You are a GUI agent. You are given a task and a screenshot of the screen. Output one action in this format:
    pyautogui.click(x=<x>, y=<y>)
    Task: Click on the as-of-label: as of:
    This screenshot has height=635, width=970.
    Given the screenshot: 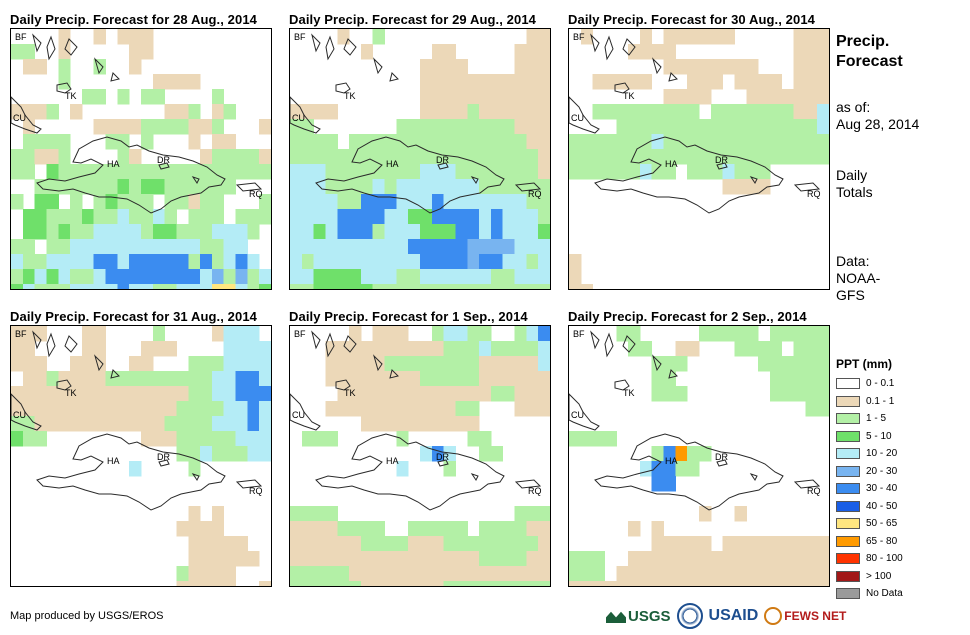 What is the action you would take?
    pyautogui.click(x=853, y=107)
    